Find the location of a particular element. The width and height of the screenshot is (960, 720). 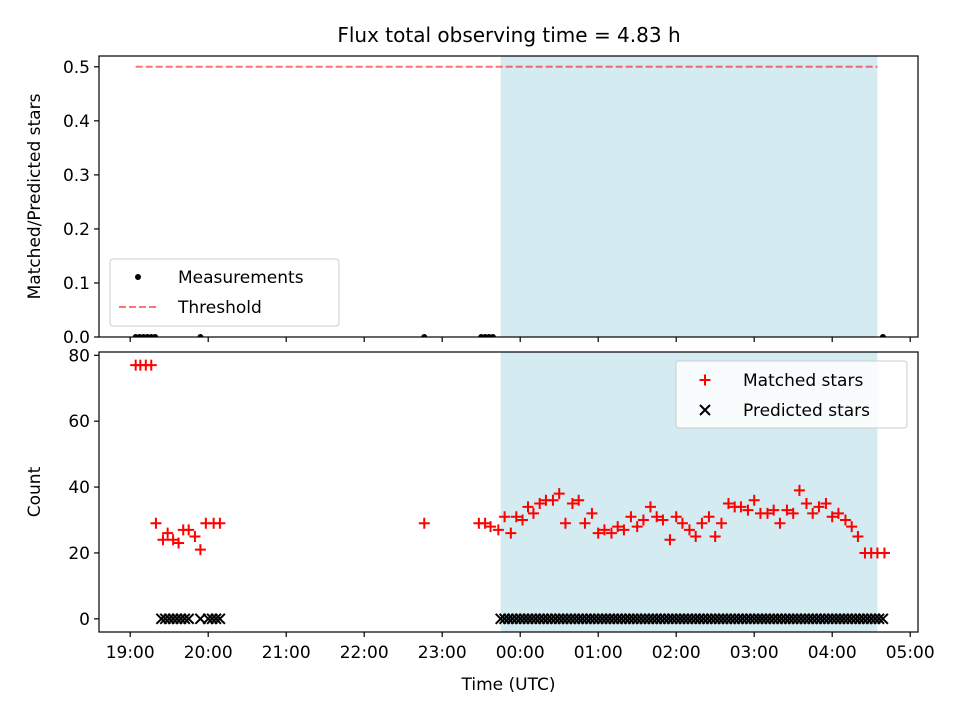

y-tick-label: 0.3 is located at coordinates (76, 176).